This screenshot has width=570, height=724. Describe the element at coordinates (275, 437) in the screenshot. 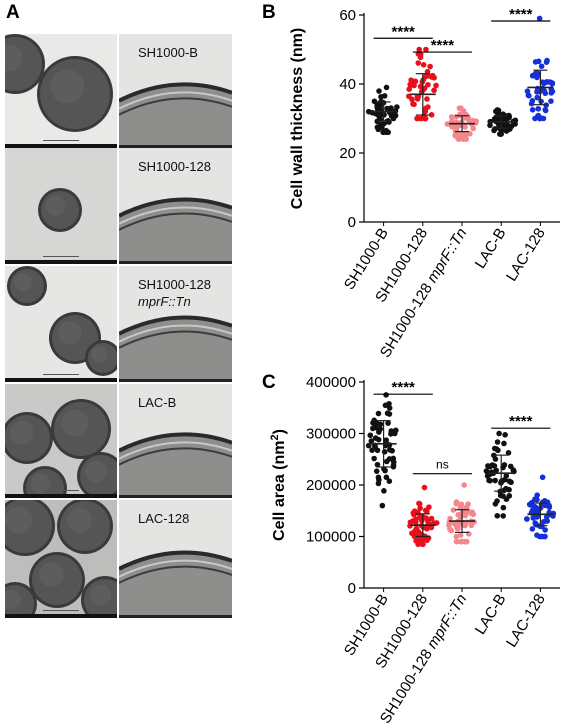

I see `y-axis-label-superscript: 2` at that location.